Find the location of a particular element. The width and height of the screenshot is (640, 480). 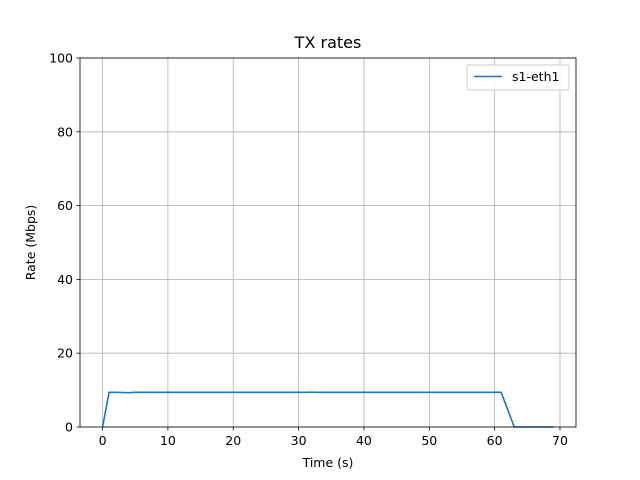

x-tick-label: 50 is located at coordinates (429, 440).